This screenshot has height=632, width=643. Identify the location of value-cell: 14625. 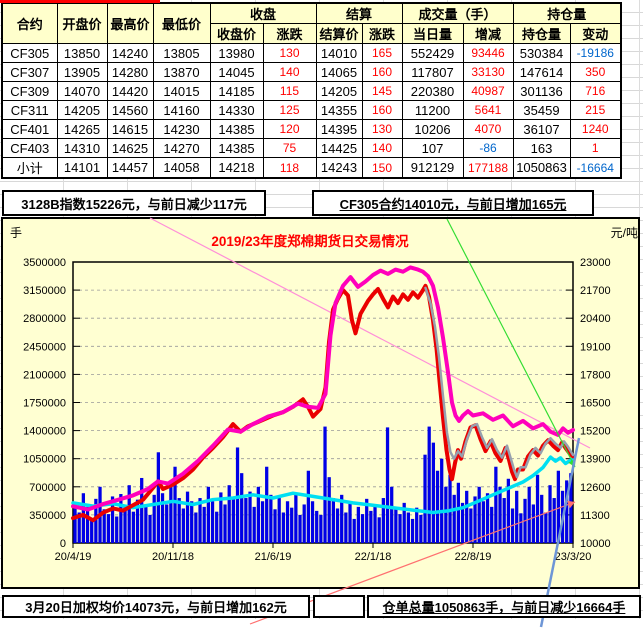
(130, 148).